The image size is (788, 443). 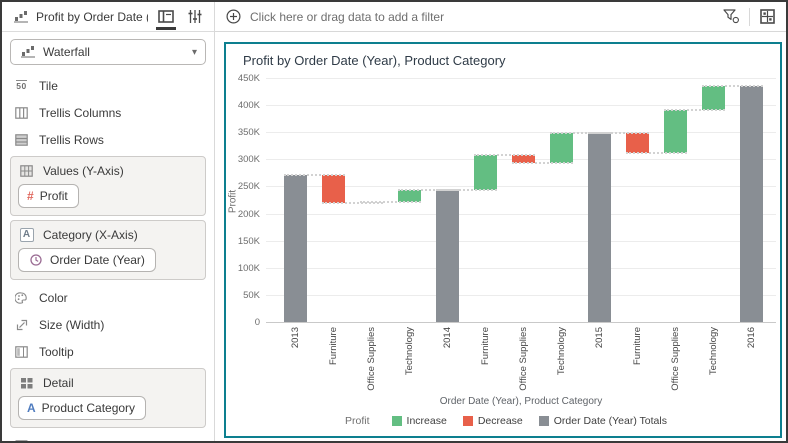 I want to click on viz-type-value: Waterfall, so click(x=66, y=52).